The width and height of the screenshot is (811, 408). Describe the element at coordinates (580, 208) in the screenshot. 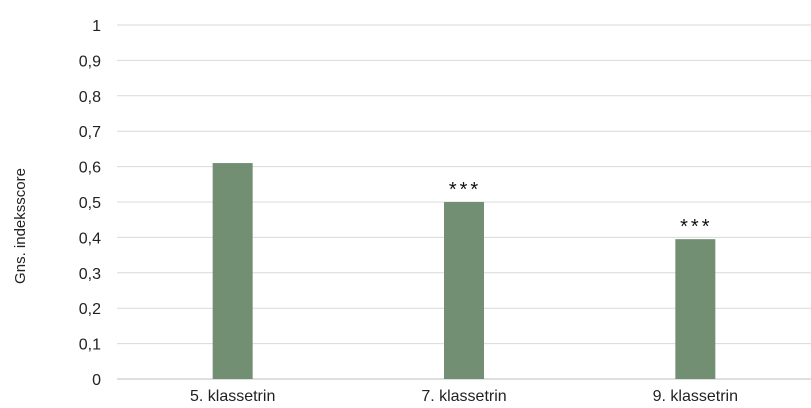

I see `significance-annotations: *** ***` at that location.